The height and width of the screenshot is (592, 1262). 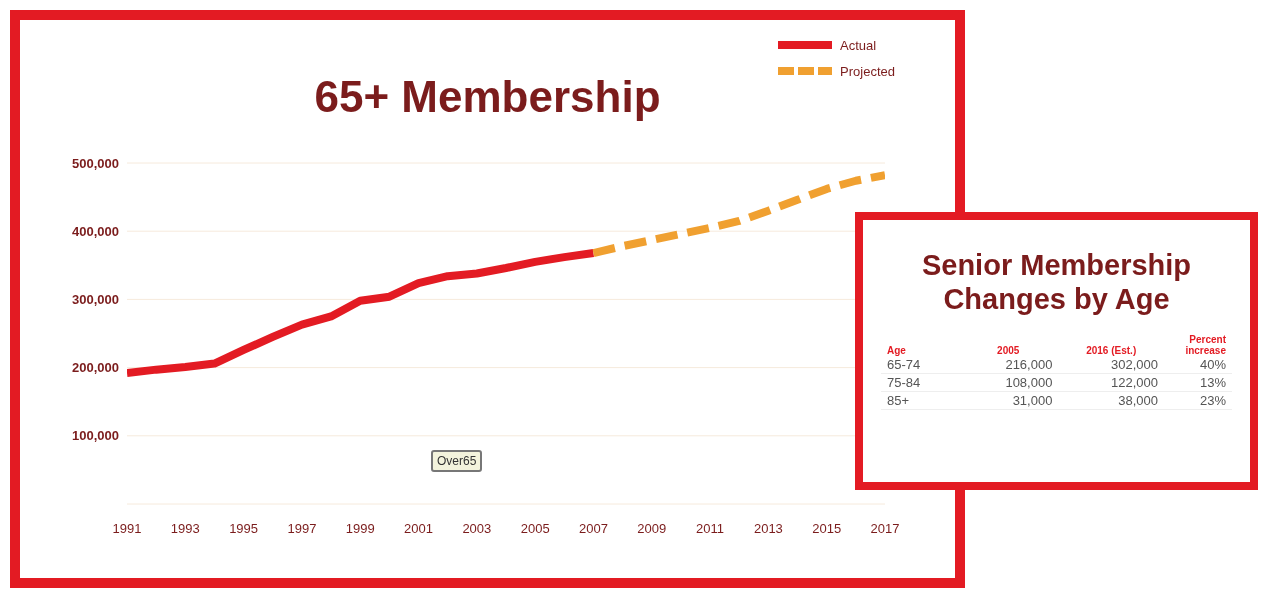 What do you see at coordinates (418, 529) in the screenshot?
I see `x-tick-label: 2001` at bounding box center [418, 529].